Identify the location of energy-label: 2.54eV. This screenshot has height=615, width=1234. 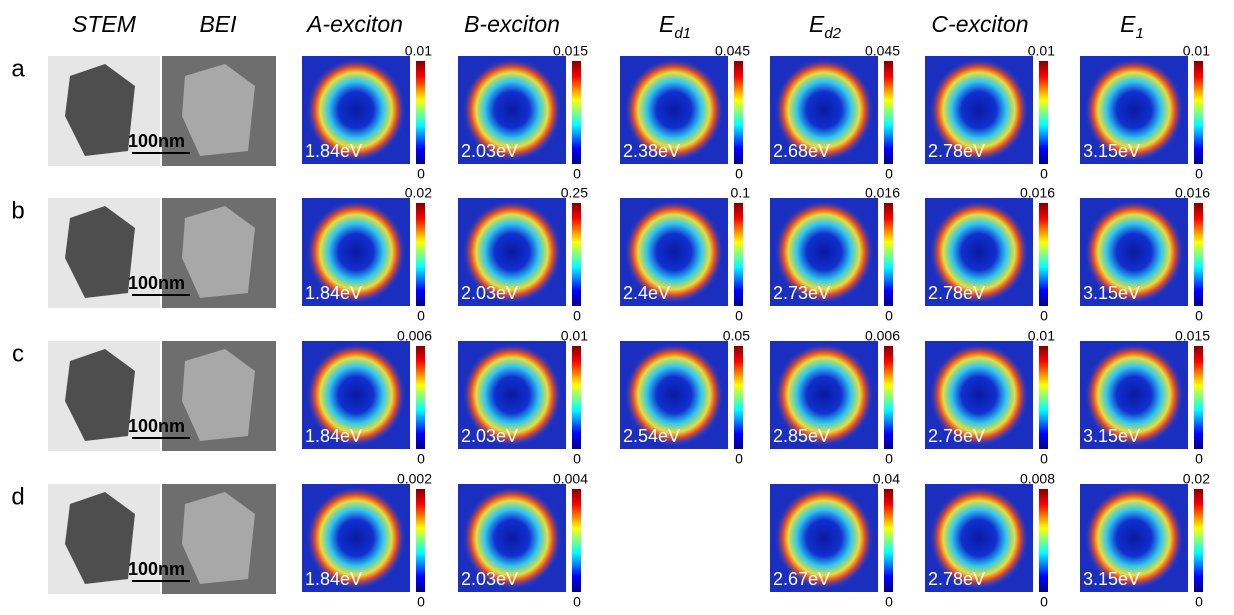
(651, 436).